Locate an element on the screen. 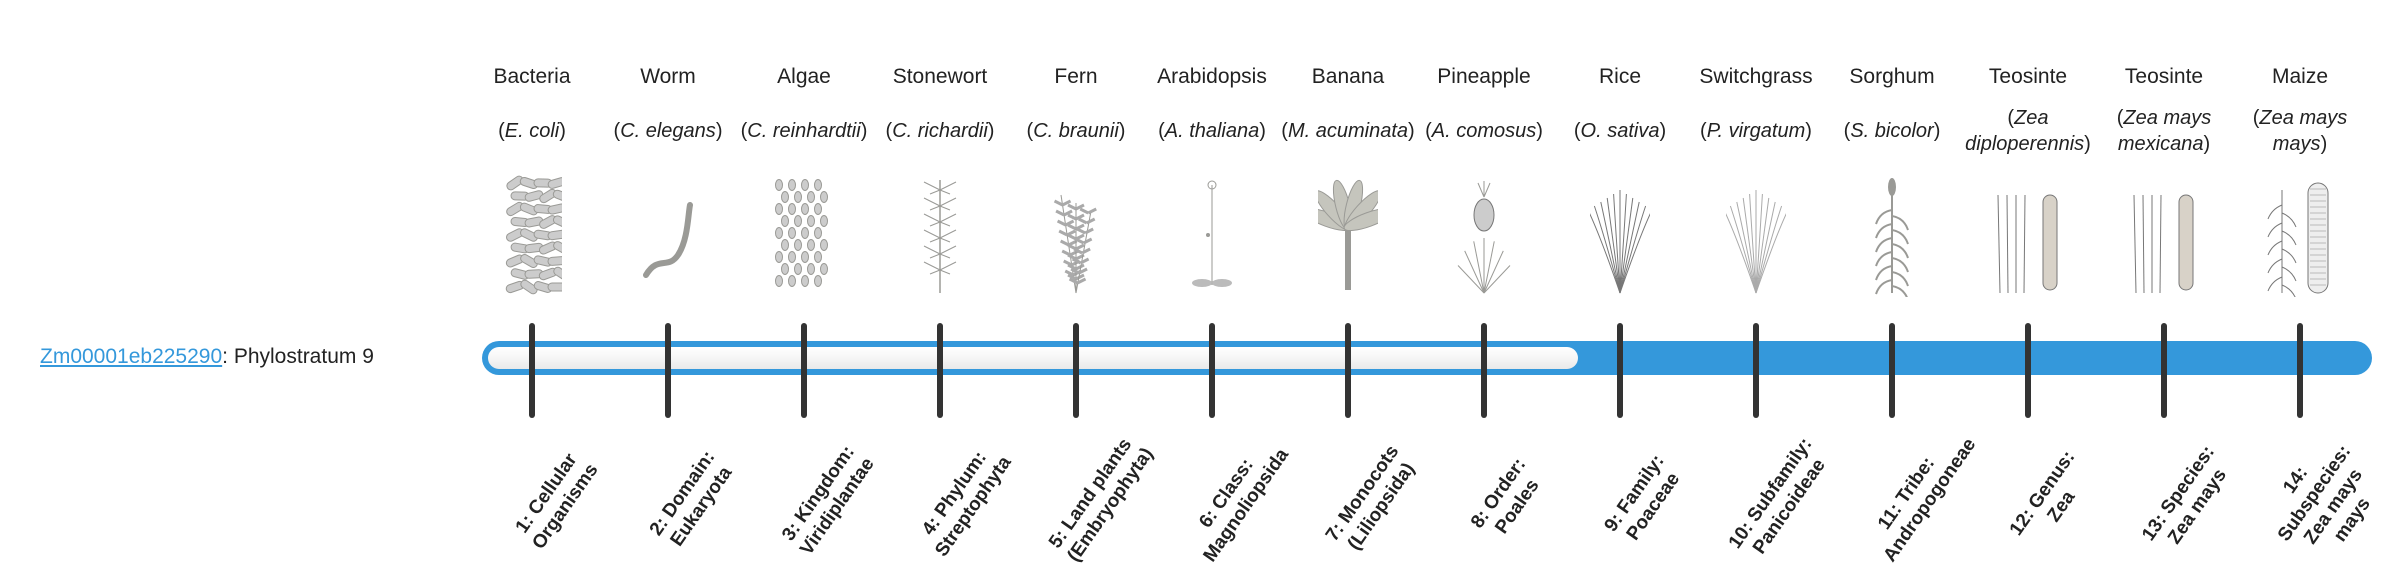 The width and height of the screenshot is (2400, 580). gene-phylostratum-label: Zm00001eb225290: Phylostratum 9 is located at coordinates (207, 357).